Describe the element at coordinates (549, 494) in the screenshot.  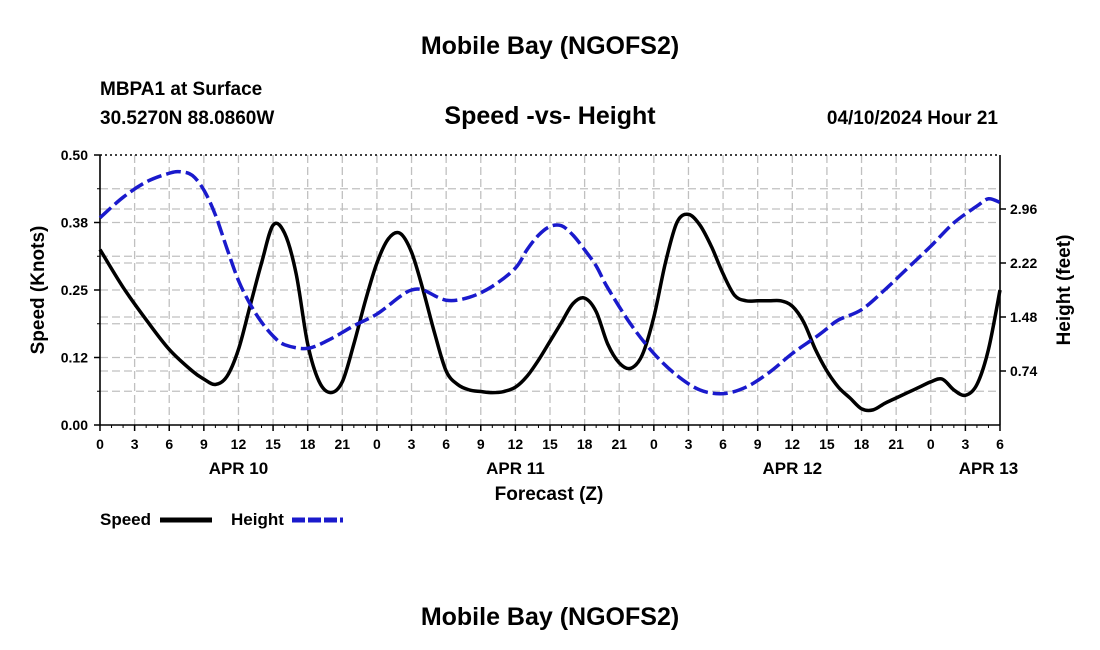
I see `x-axis-label: Forecast (Z)` at that location.